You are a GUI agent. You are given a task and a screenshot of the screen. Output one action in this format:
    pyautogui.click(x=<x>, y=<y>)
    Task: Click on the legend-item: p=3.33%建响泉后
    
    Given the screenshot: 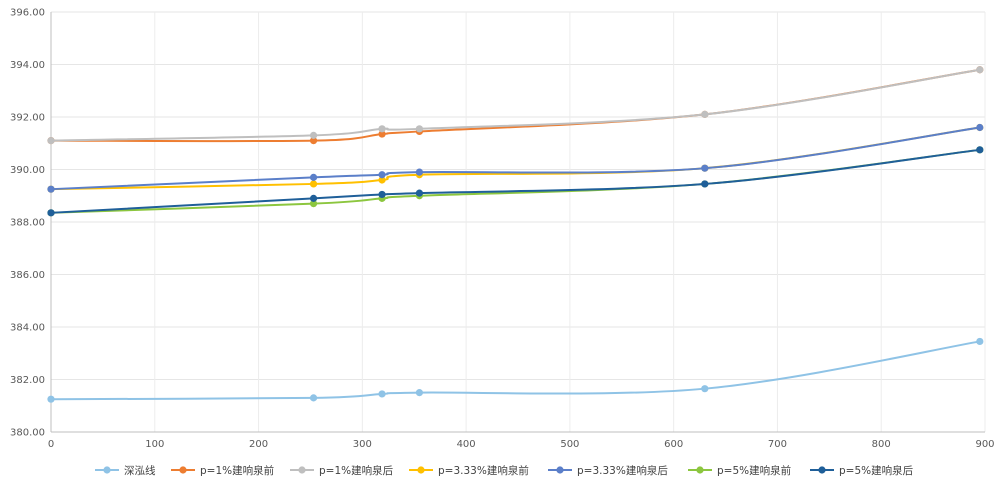 What is the action you would take?
    pyautogui.click(x=608, y=470)
    